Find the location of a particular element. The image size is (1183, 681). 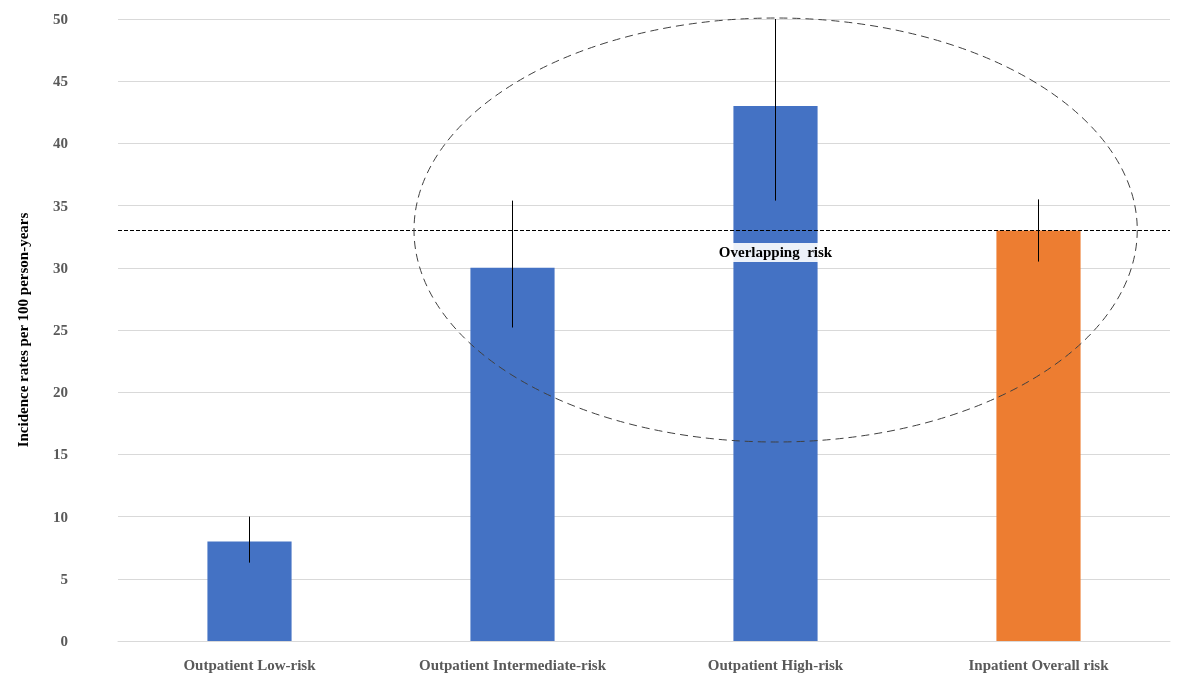

y-tick-label: 15 is located at coordinates (60, 454).